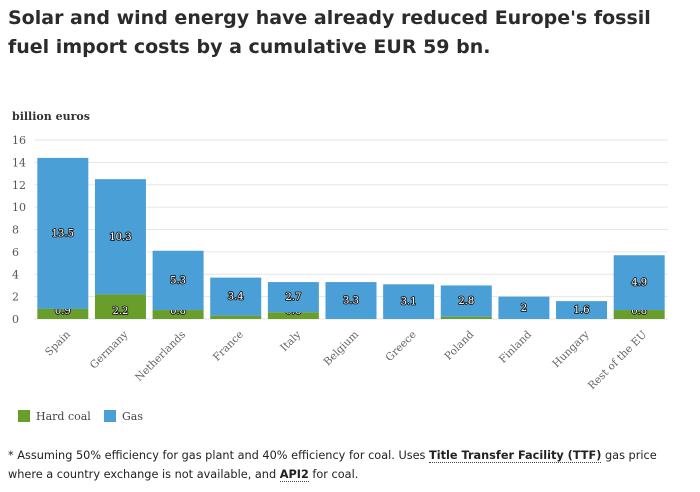 The image size is (700, 492). What do you see at coordinates (109, 350) in the screenshot?
I see `x-tick-label: Germany` at bounding box center [109, 350].